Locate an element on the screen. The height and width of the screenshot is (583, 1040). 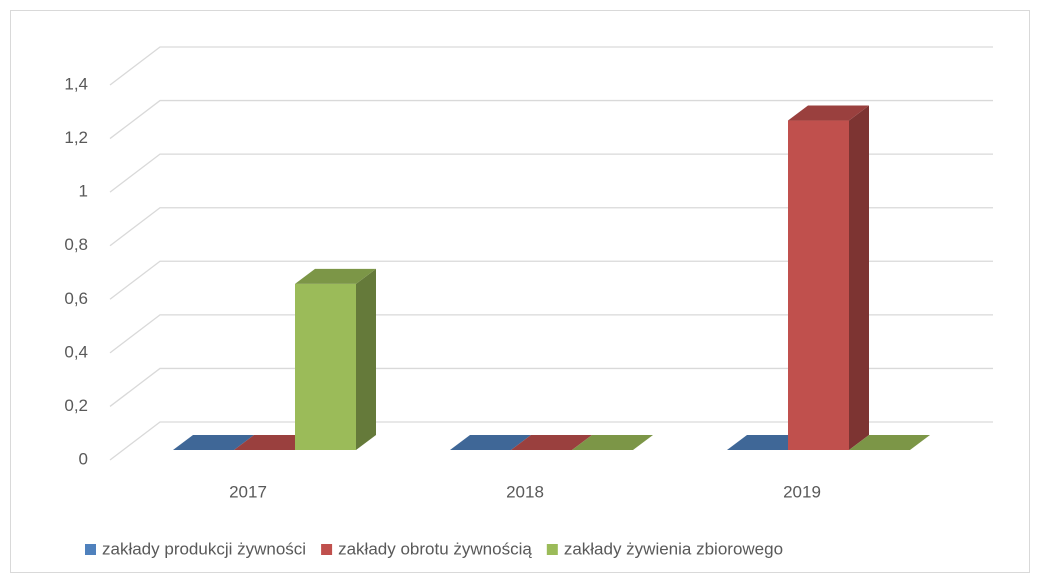
x-tick-label: 2019 is located at coordinates (802, 491).